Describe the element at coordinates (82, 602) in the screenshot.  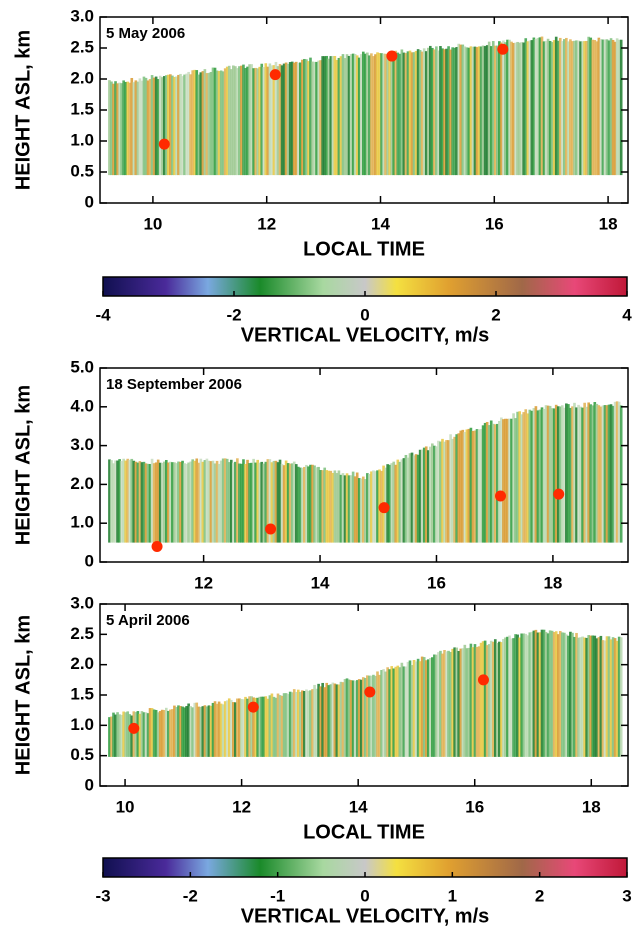
I see `y-tick-label: 3.0` at that location.